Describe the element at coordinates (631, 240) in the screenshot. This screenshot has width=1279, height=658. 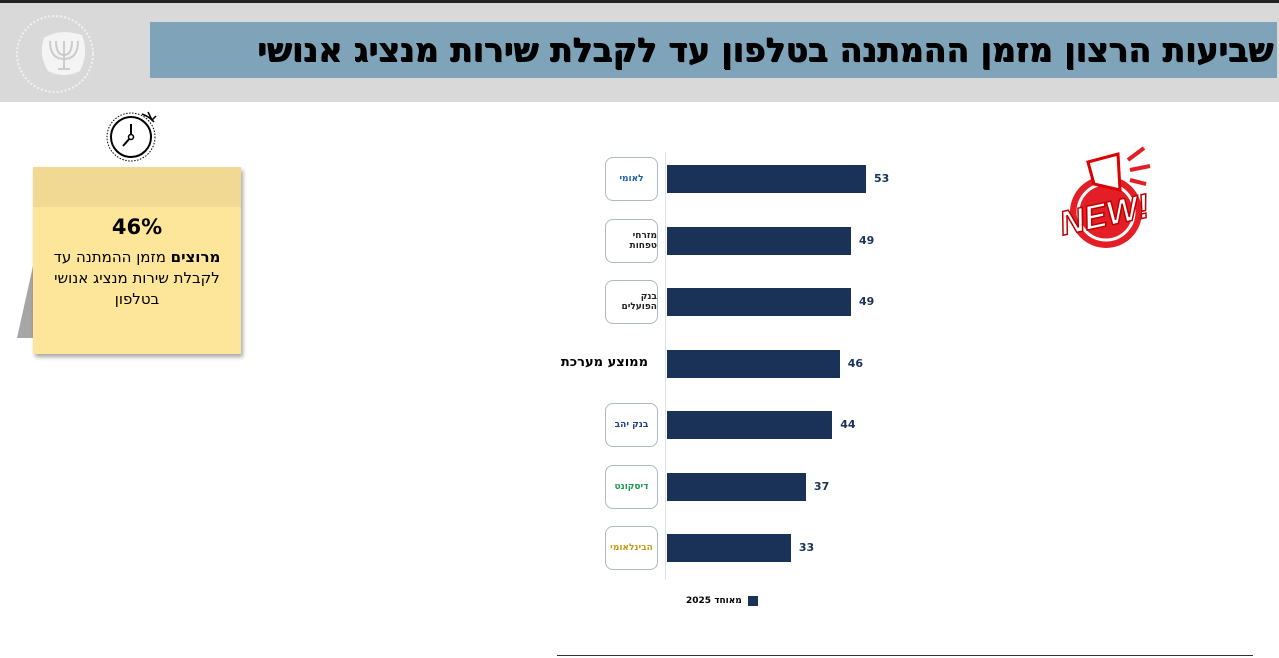
I see `bank-logo-1: מזרחי טפחות` at that location.